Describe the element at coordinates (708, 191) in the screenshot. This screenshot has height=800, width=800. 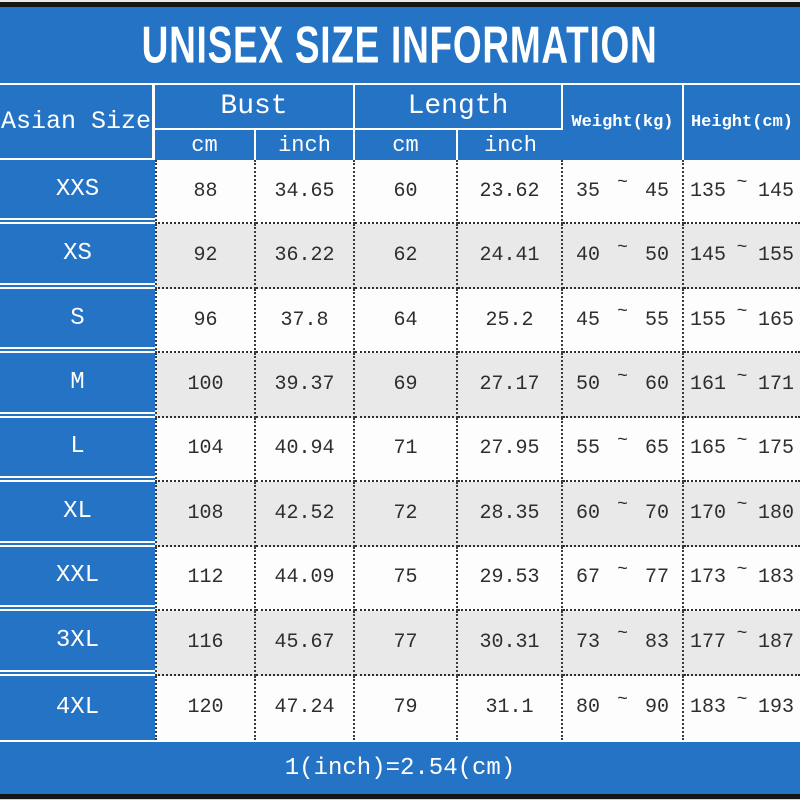
I see `range-min: 135` at that location.